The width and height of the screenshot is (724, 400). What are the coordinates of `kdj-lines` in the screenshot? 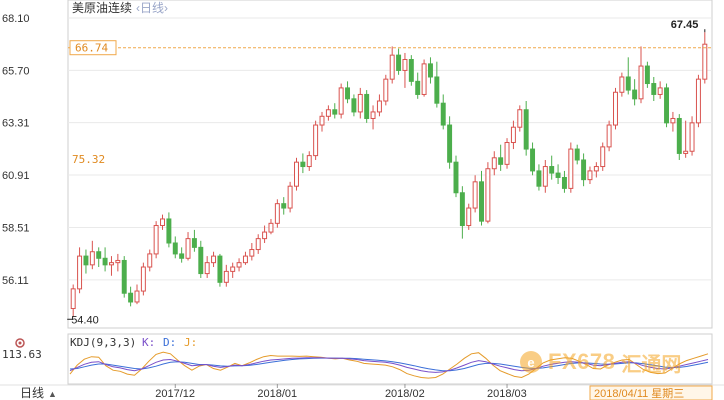 It's located at (389, 365).